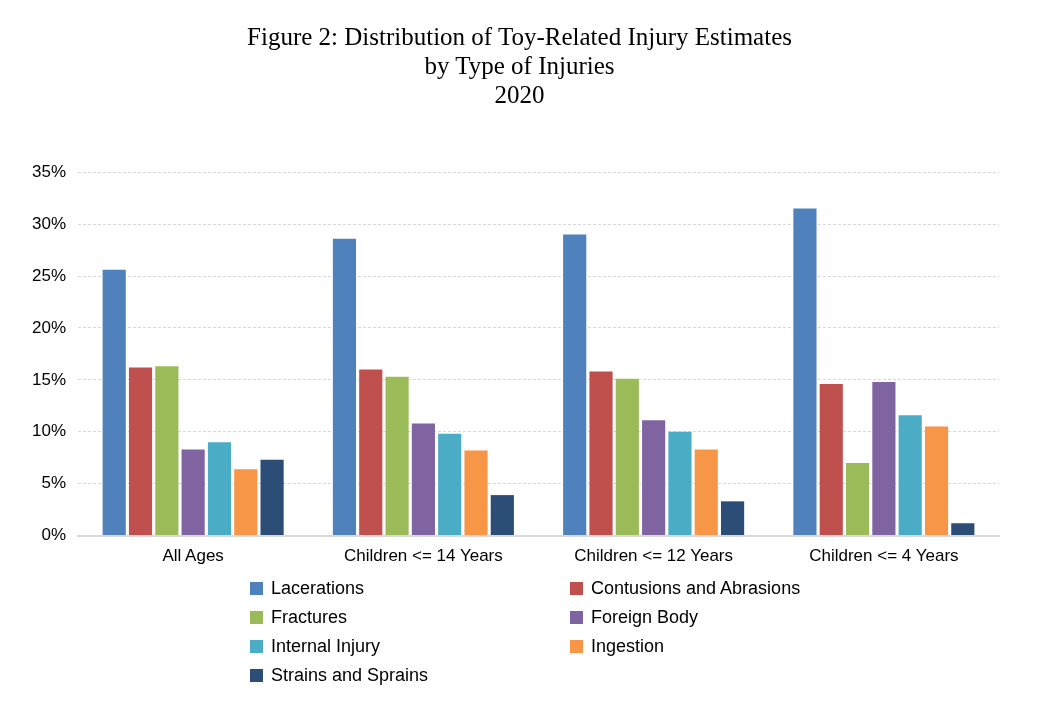  Describe the element at coordinates (49, 431) in the screenshot. I see `y-tick-label: 10%` at that location.